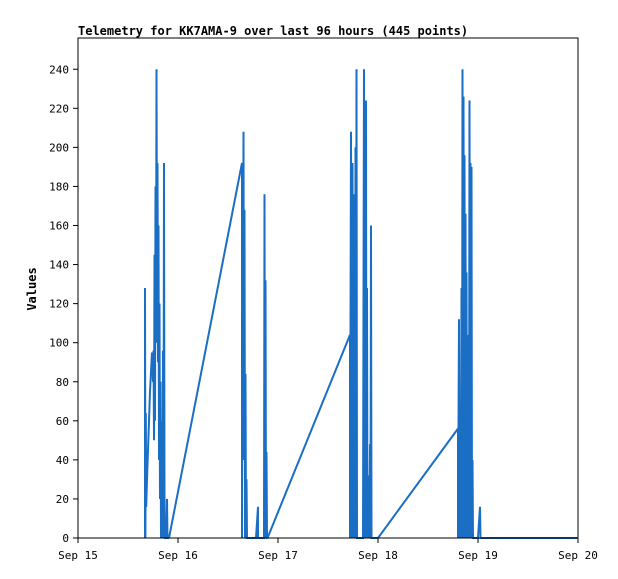 This screenshot has width=618, height=579. Describe the element at coordinates (59, 108) in the screenshot. I see `y-tick-label: 220` at that location.